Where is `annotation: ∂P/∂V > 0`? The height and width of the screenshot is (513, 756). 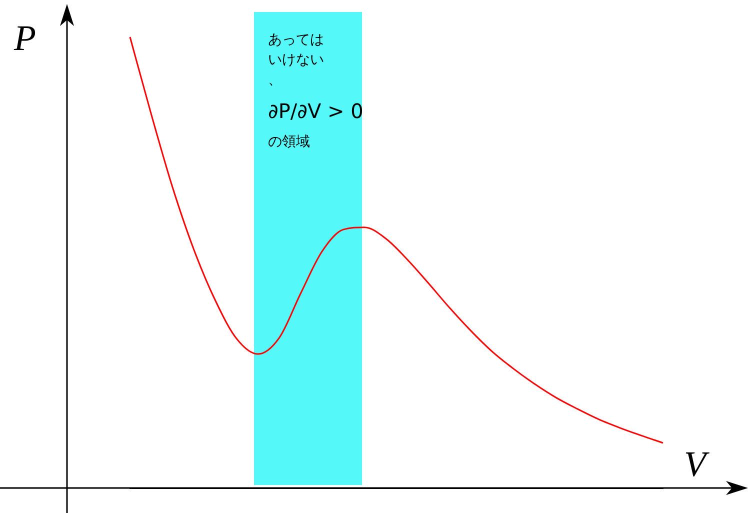 annotation: ∂P/∂V > 0 is located at coordinates (316, 111).